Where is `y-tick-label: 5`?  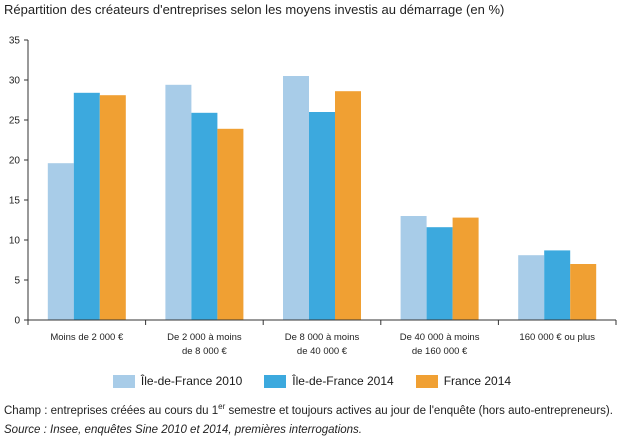
y-tick-label: 5 is located at coordinates (17, 281).